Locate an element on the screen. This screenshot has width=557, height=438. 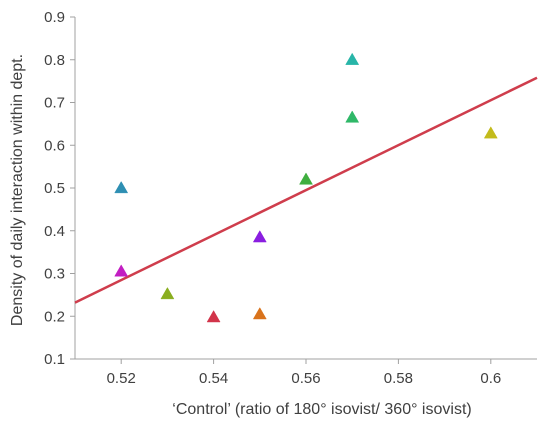
x-tick-label: 0.56 is located at coordinates (305, 378).